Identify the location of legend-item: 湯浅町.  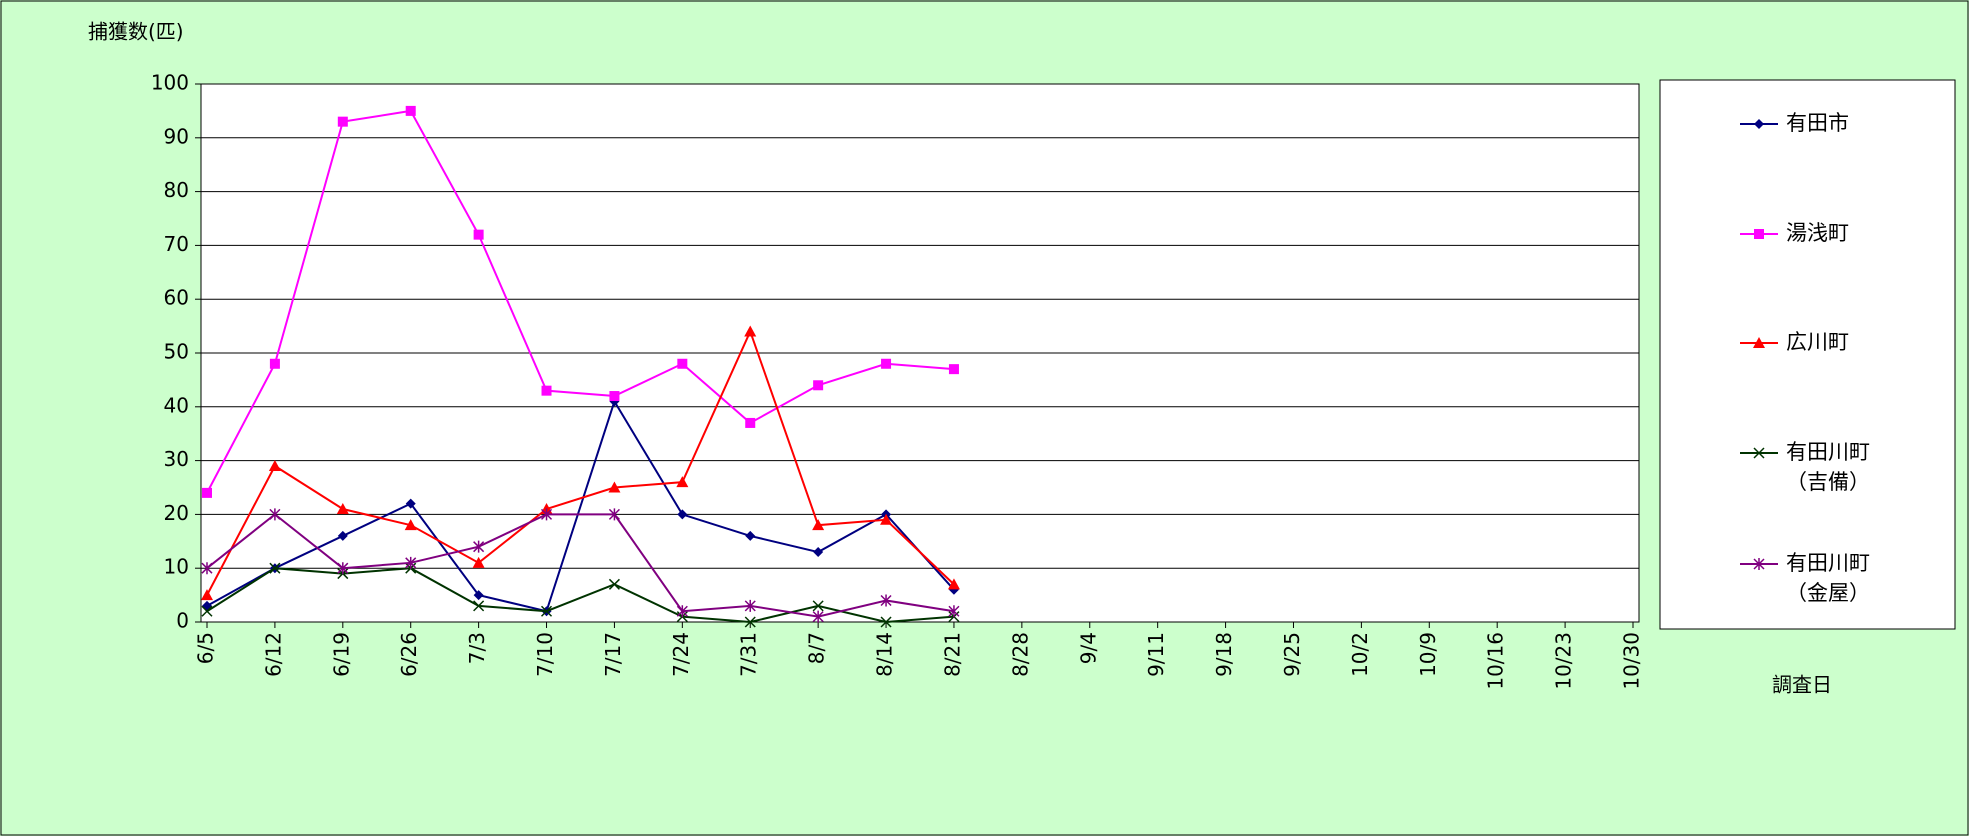
(1794, 233).